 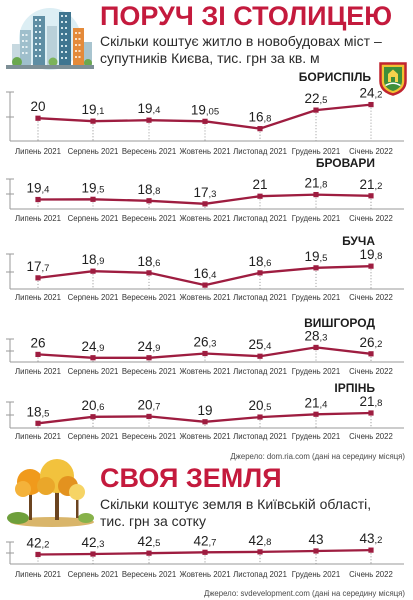 I want to click on data-label-integer: 18, so click(x=89, y=259).